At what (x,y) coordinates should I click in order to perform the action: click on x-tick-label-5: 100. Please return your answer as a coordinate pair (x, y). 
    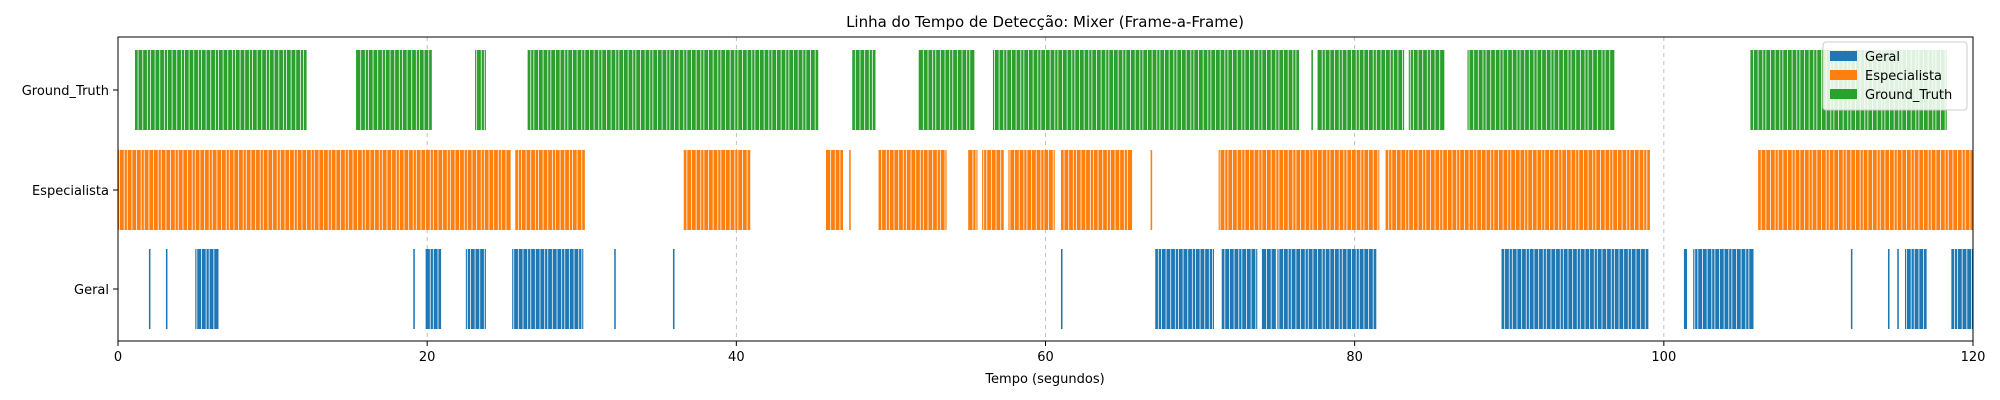
    Looking at the image, I should click on (1663, 357).